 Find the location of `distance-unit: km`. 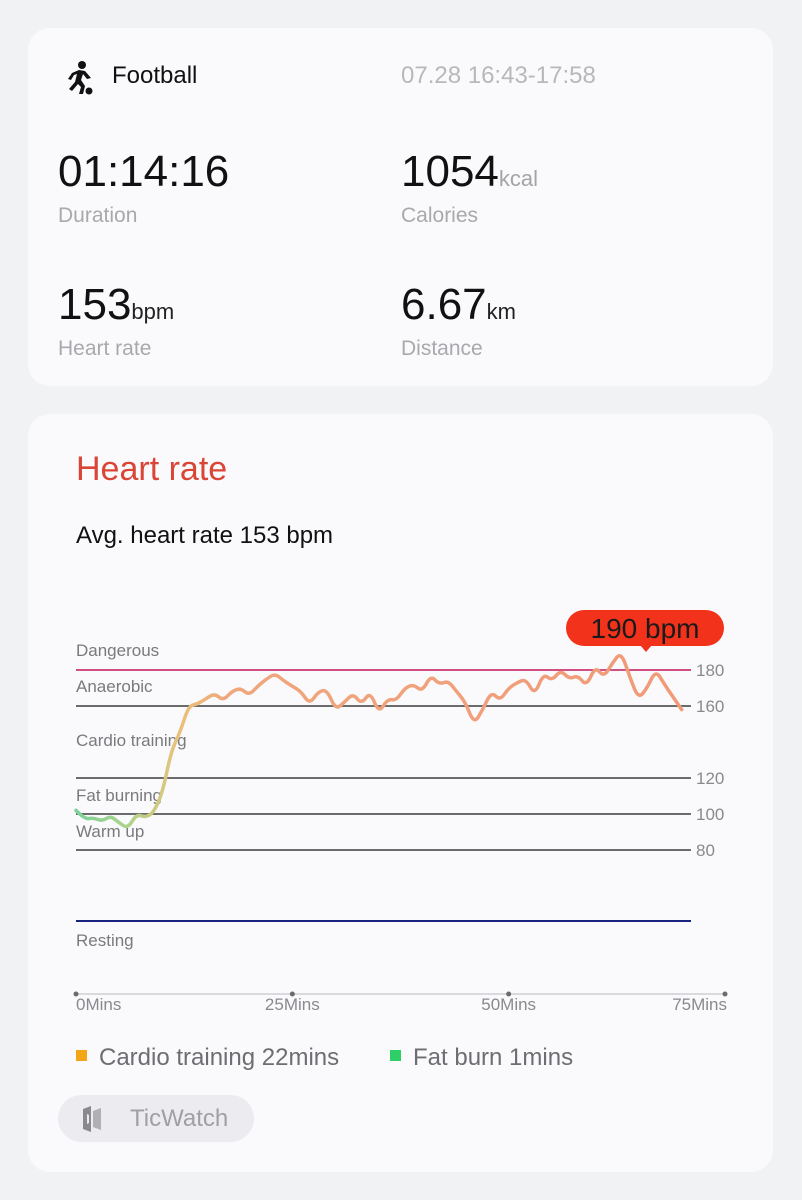

distance-unit: km is located at coordinates (501, 311).